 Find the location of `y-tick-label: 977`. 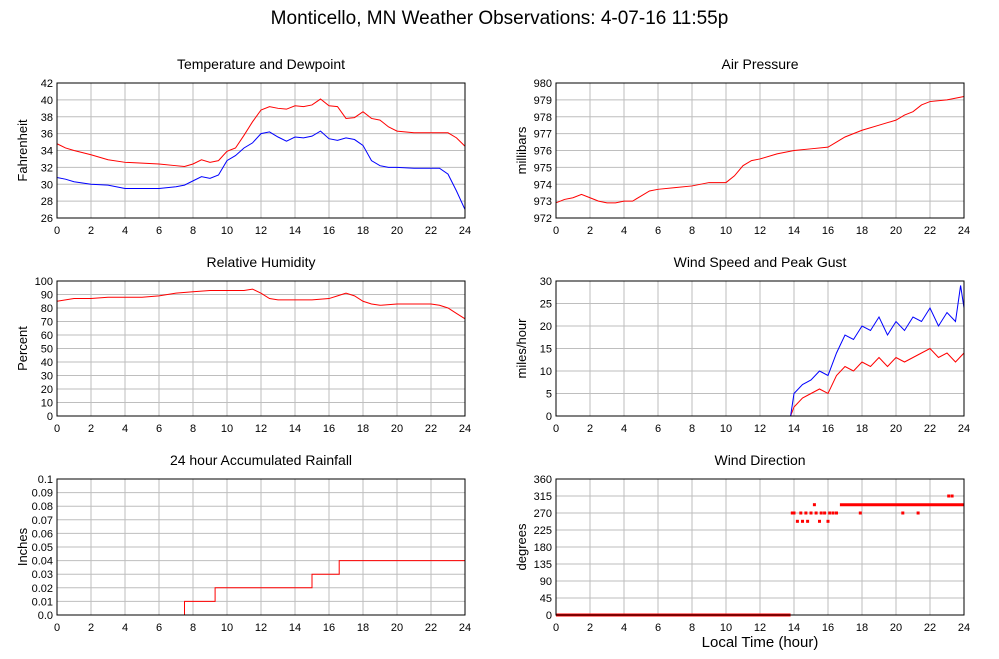

y-tick-label: 977 is located at coordinates (543, 135).